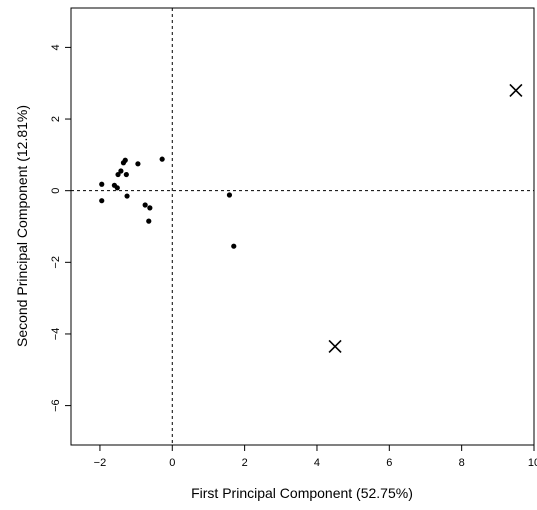  I want to click on y-tick-label: 4, so click(56, 47).